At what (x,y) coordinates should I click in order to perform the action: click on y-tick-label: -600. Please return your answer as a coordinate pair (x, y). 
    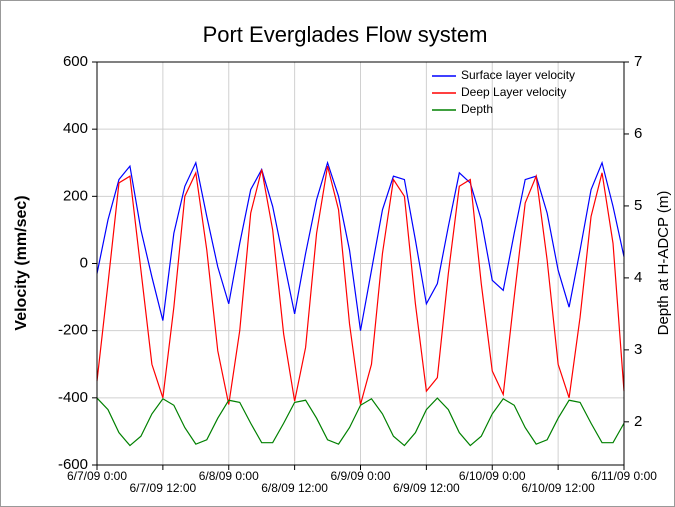
    Looking at the image, I should click on (73, 464).